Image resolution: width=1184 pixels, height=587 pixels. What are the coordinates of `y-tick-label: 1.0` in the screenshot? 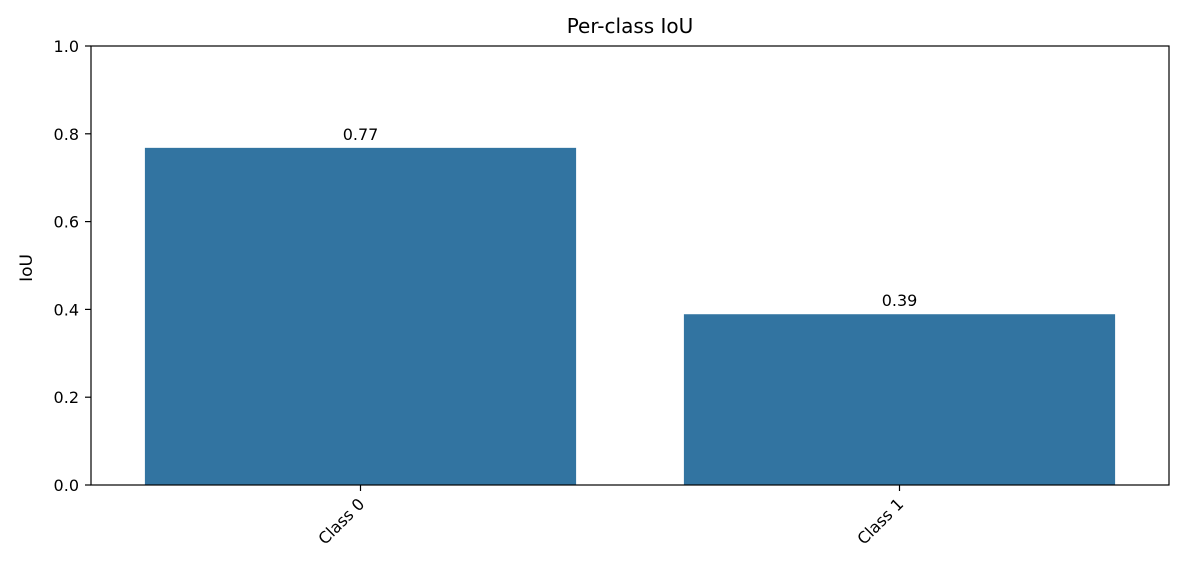 It's located at (66, 46).